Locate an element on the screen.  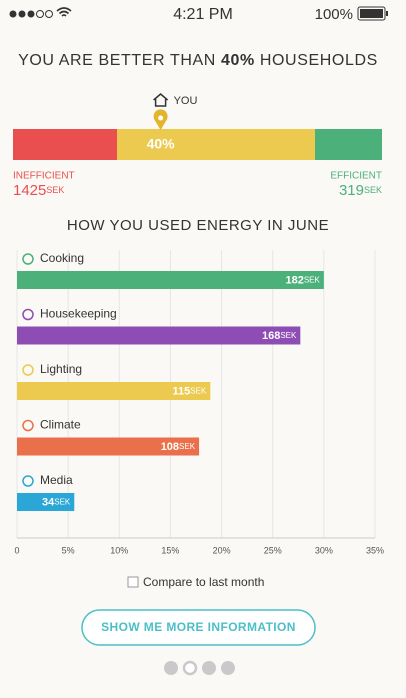
bar-label: 108SEK is located at coordinates (178, 447).